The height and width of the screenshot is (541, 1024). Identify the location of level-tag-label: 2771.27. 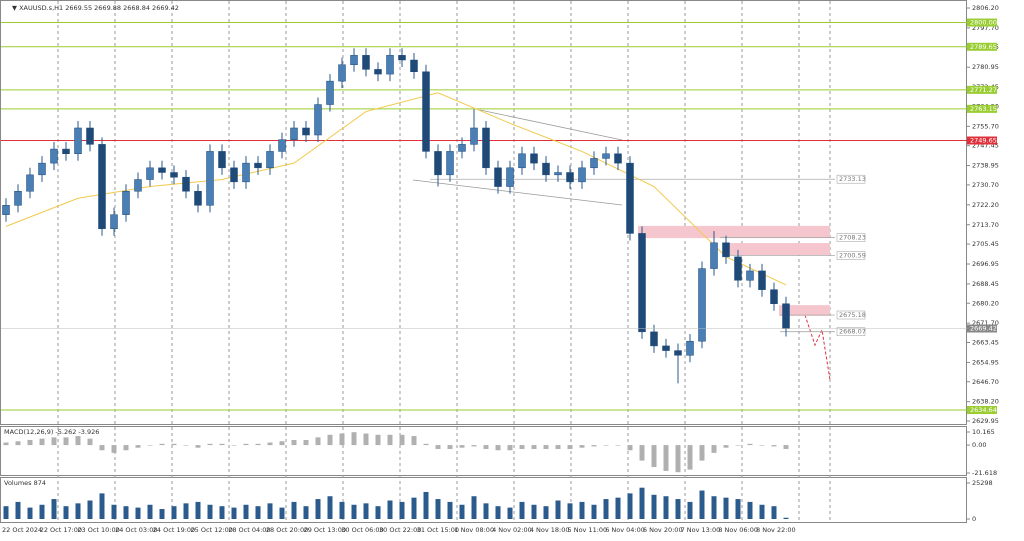
(983, 90).